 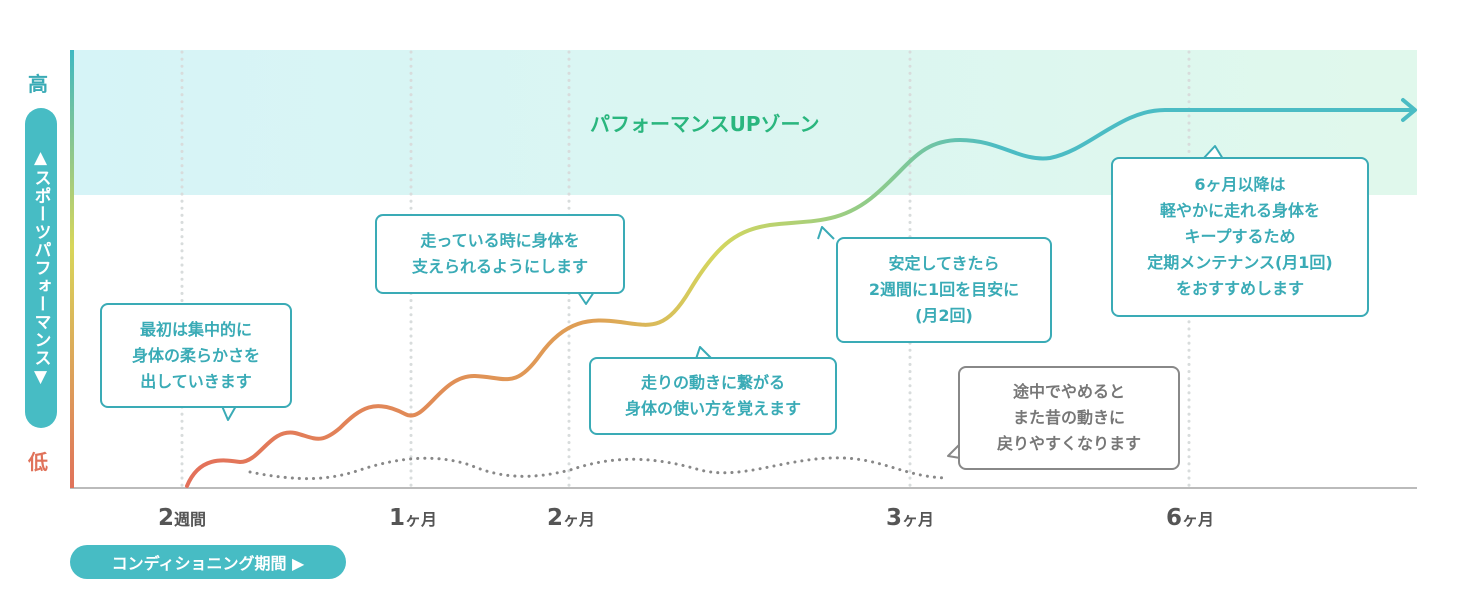 What do you see at coordinates (571, 518) in the screenshot?
I see `x-tick-2-months: 2ヶ月` at bounding box center [571, 518].